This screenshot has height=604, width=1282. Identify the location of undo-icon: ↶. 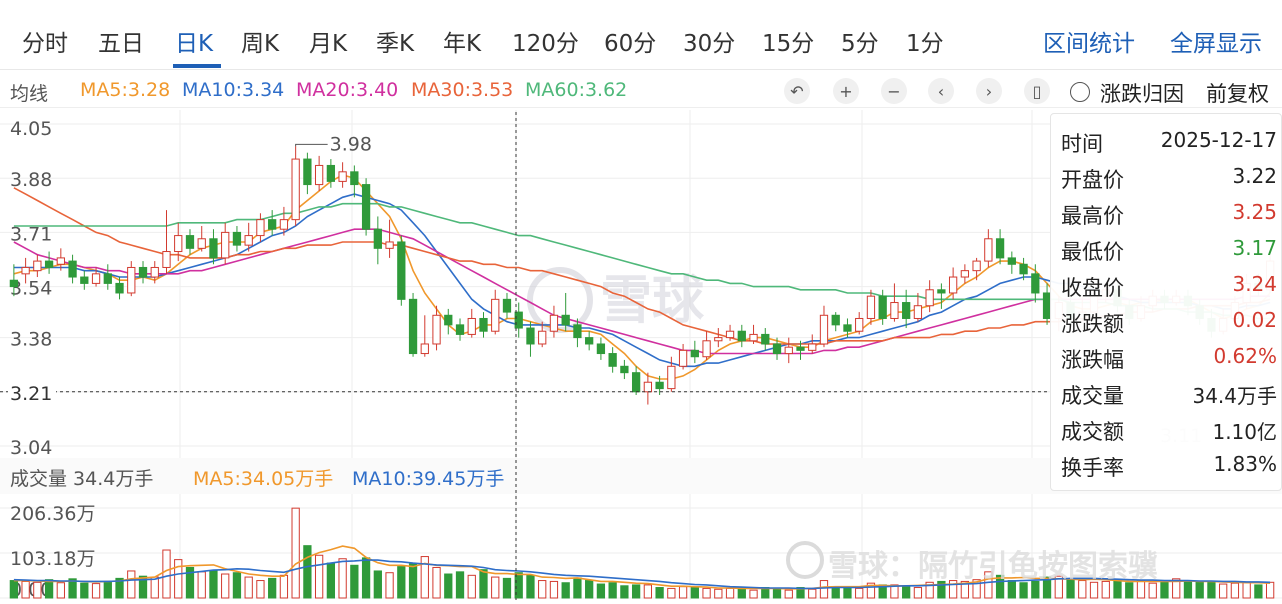
(797, 91).